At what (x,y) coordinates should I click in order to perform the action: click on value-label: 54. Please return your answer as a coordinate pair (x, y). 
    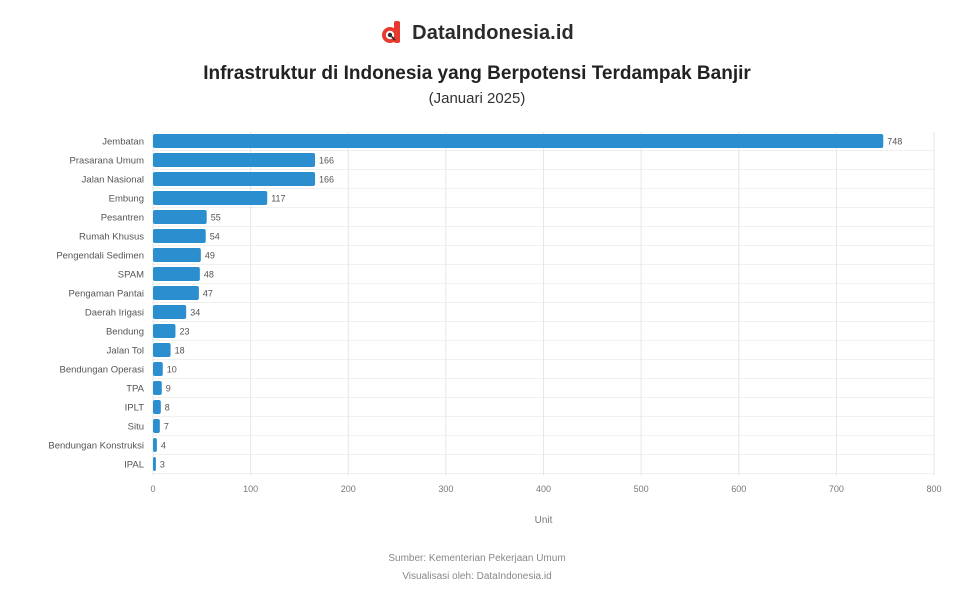
    Looking at the image, I should click on (215, 237).